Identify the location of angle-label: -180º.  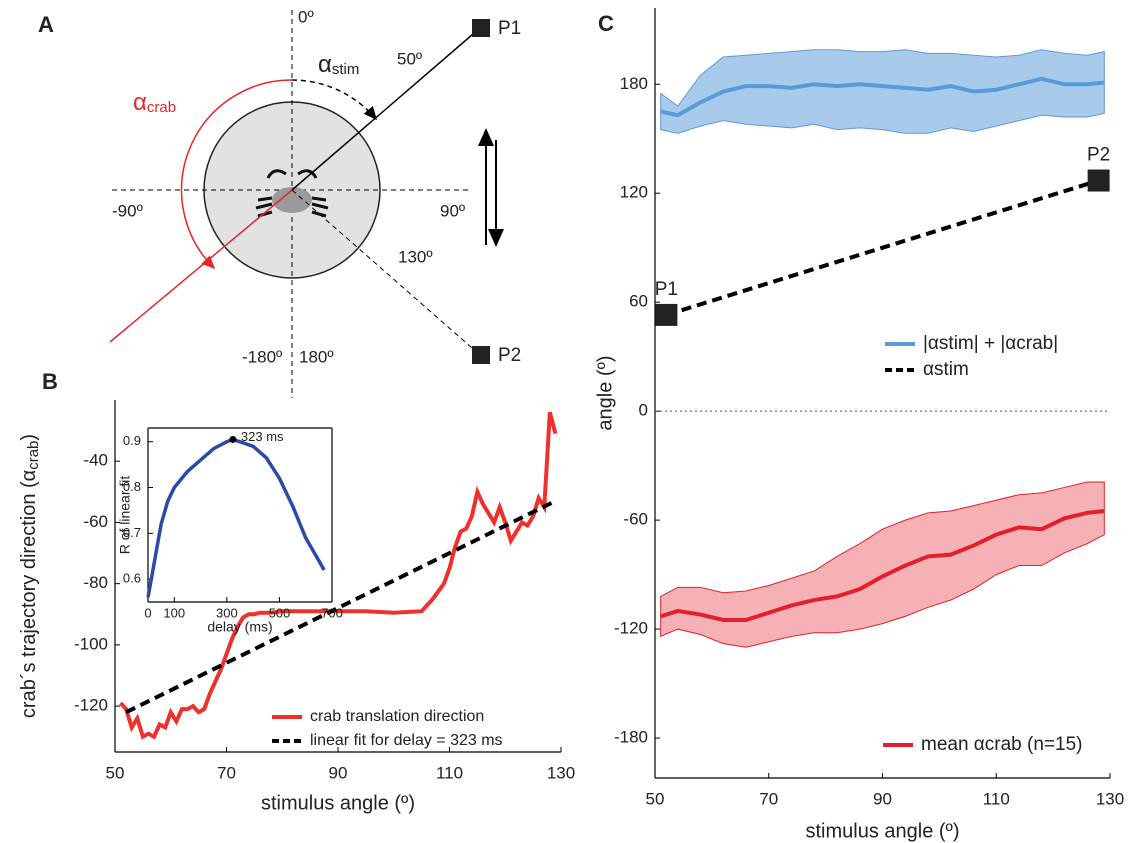
(262, 356).